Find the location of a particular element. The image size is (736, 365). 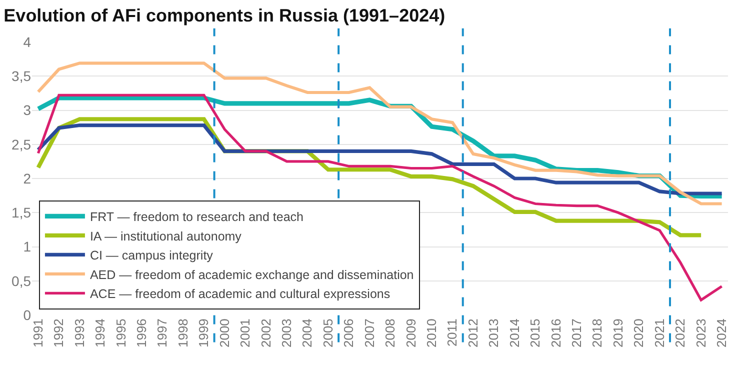

x-tick-label: 2010 is located at coordinates (432, 333).